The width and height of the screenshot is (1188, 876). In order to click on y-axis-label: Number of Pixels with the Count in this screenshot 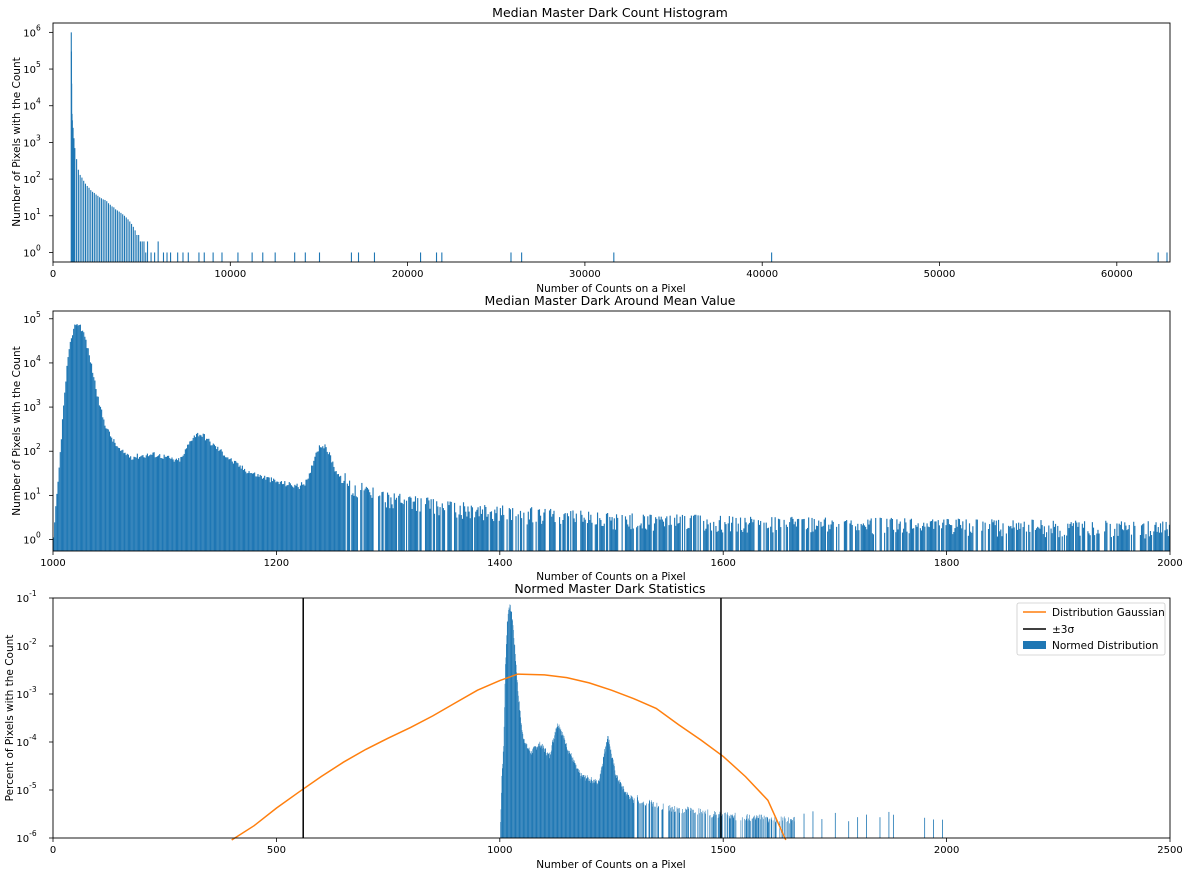, I will do `click(17, 430)`.